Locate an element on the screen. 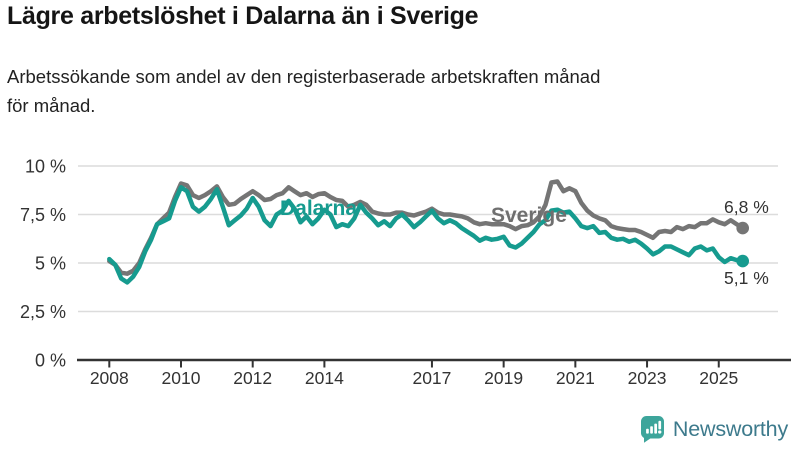 The height and width of the screenshot is (450, 800). y-tick-label: 5 % is located at coordinates (50, 264).